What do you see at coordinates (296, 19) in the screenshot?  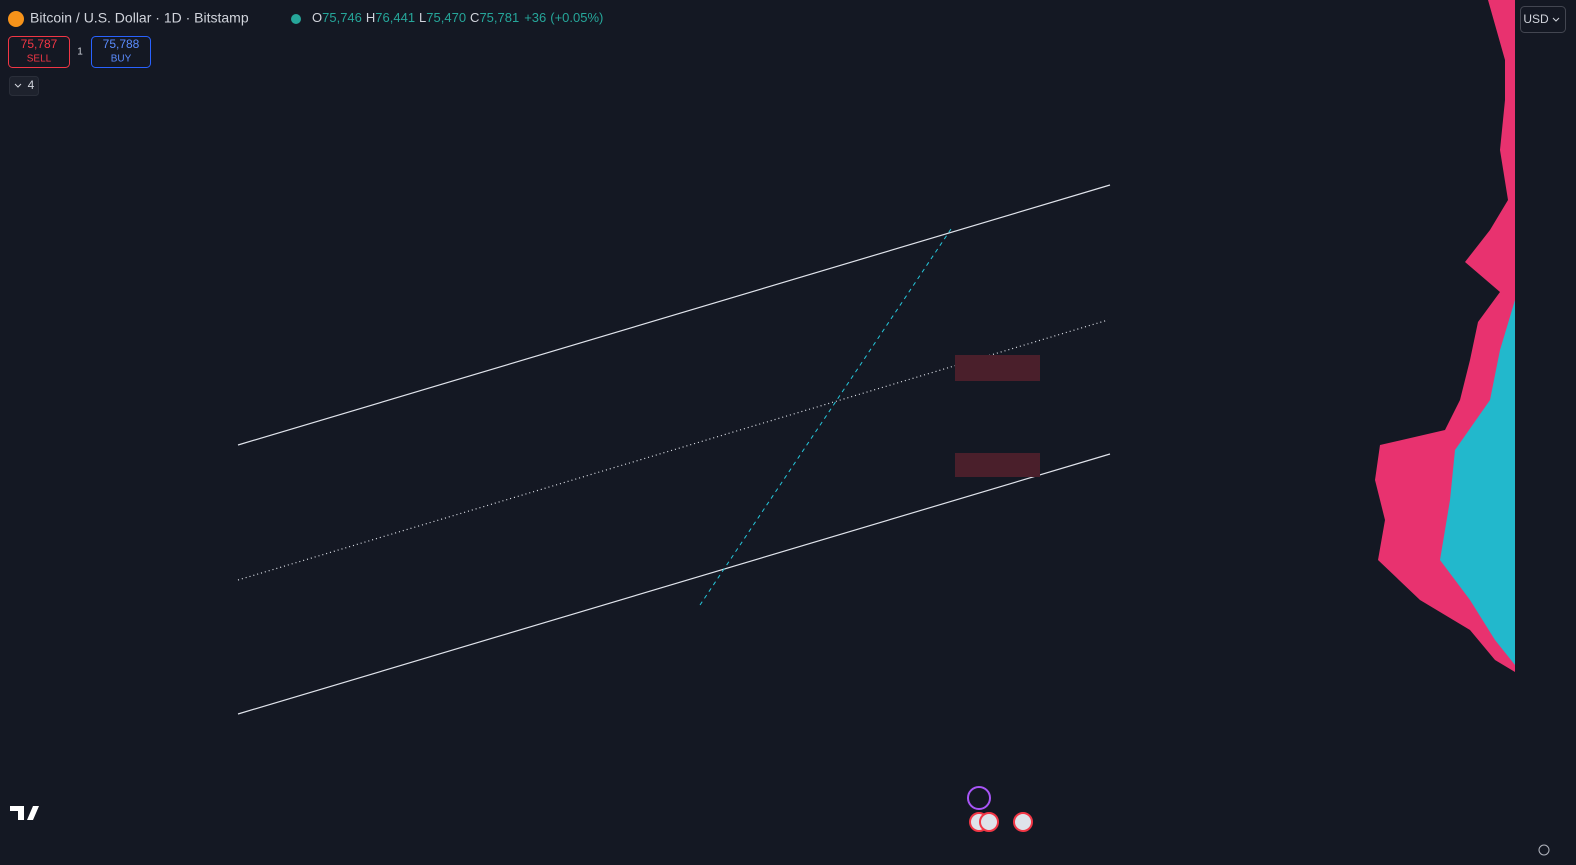 I see `status-dot` at bounding box center [296, 19].